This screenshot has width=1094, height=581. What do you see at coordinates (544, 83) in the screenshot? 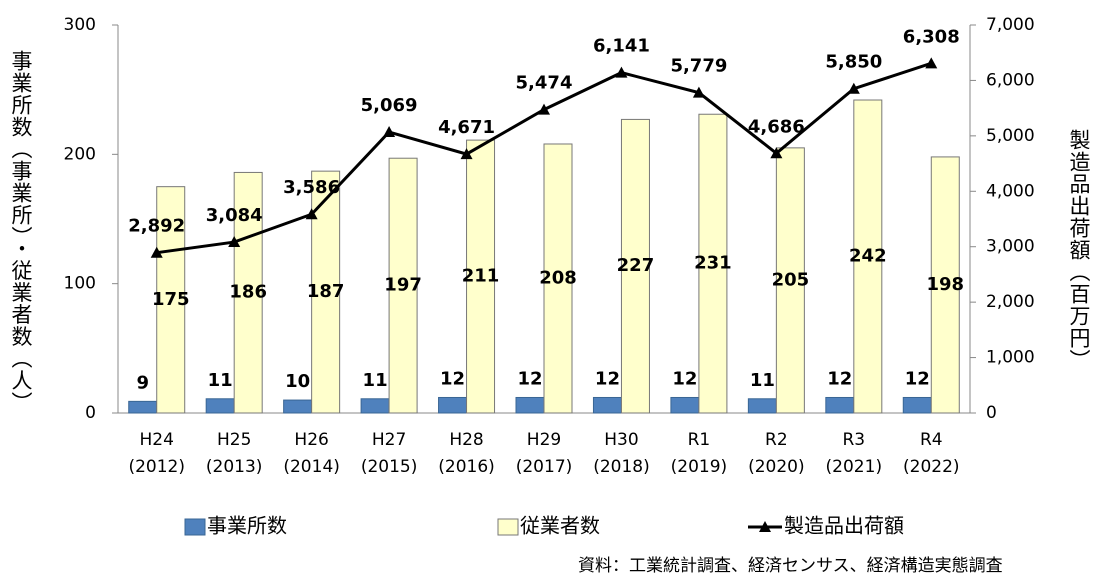
I see `data-label: 5,474` at bounding box center [544, 83].